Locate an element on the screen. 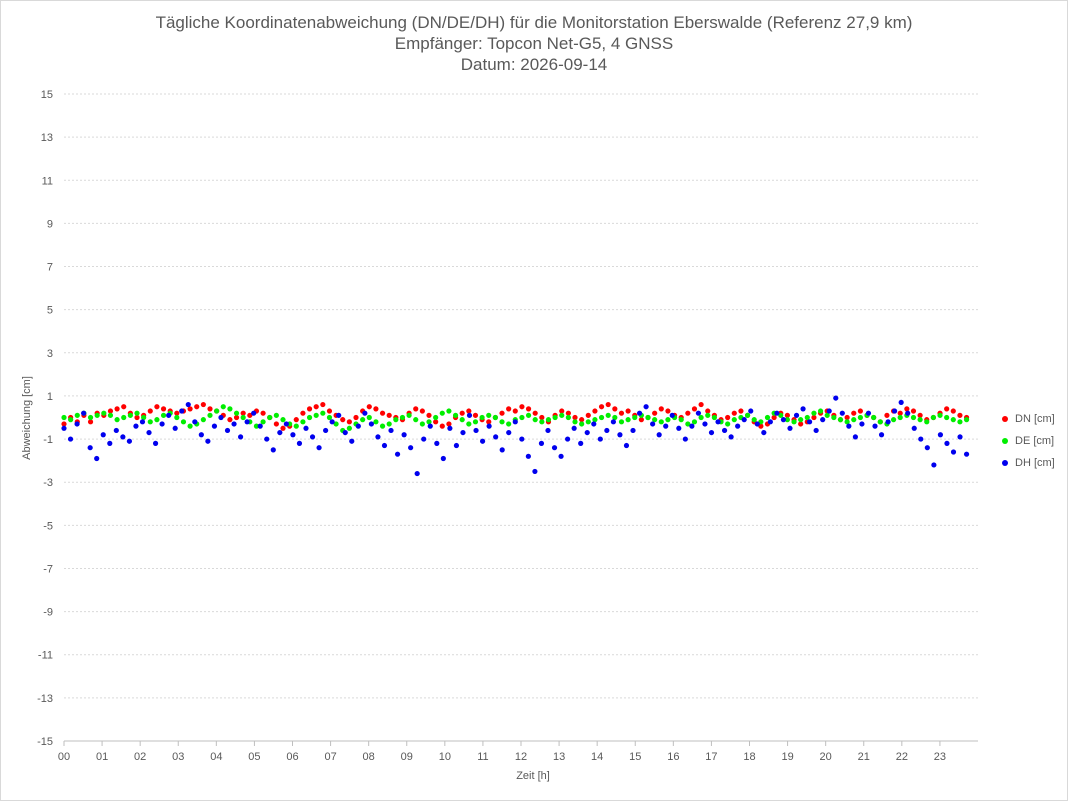 This screenshot has width=1068, height=801. x-tick-label: 03 is located at coordinates (178, 757).